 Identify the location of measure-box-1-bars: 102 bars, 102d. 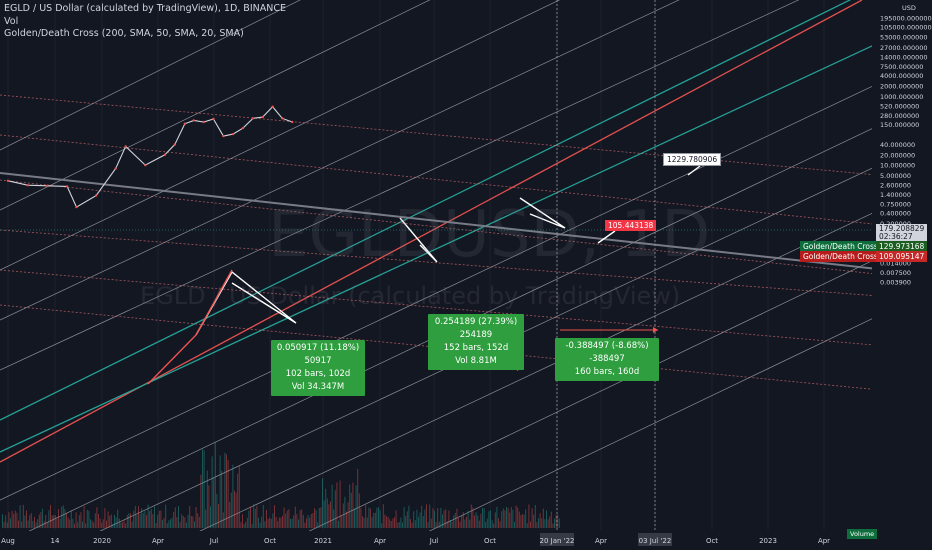
(318, 374).